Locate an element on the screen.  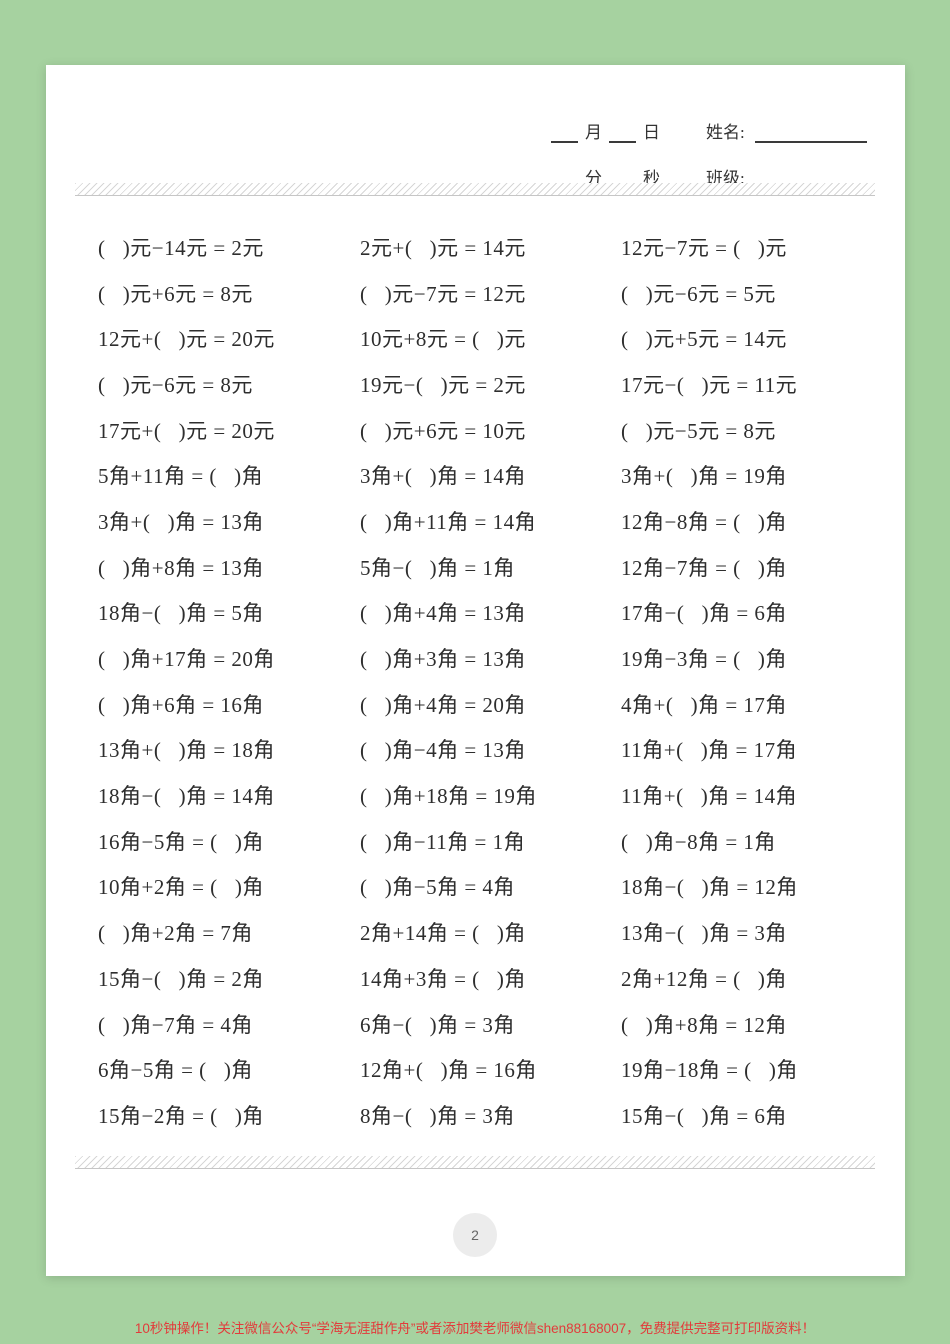
problem-cell: 19角−3角 = ( )角 is located at coordinates (704, 659).